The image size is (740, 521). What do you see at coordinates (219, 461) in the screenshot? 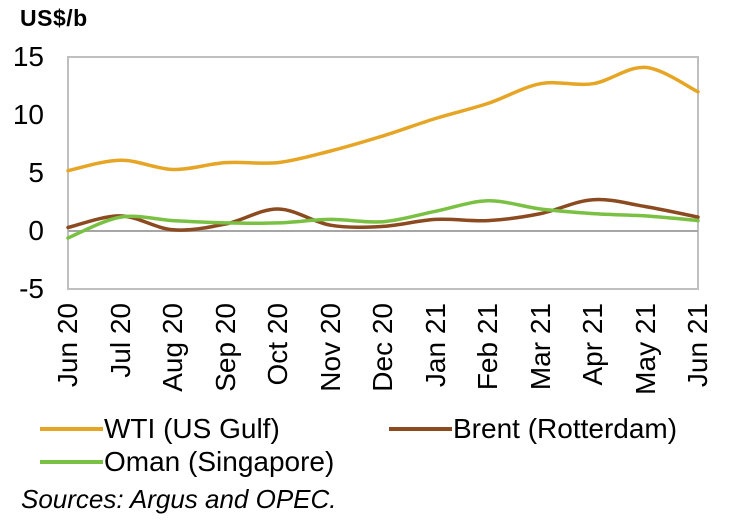
I see `legend-label-oman-singapore: Oman (Singapore)` at bounding box center [219, 461].